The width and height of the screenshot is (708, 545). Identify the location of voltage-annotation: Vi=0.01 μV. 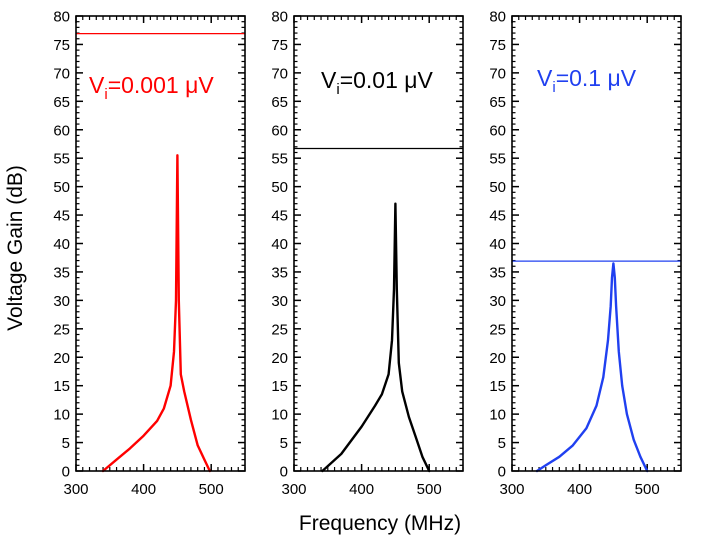
(377, 82).